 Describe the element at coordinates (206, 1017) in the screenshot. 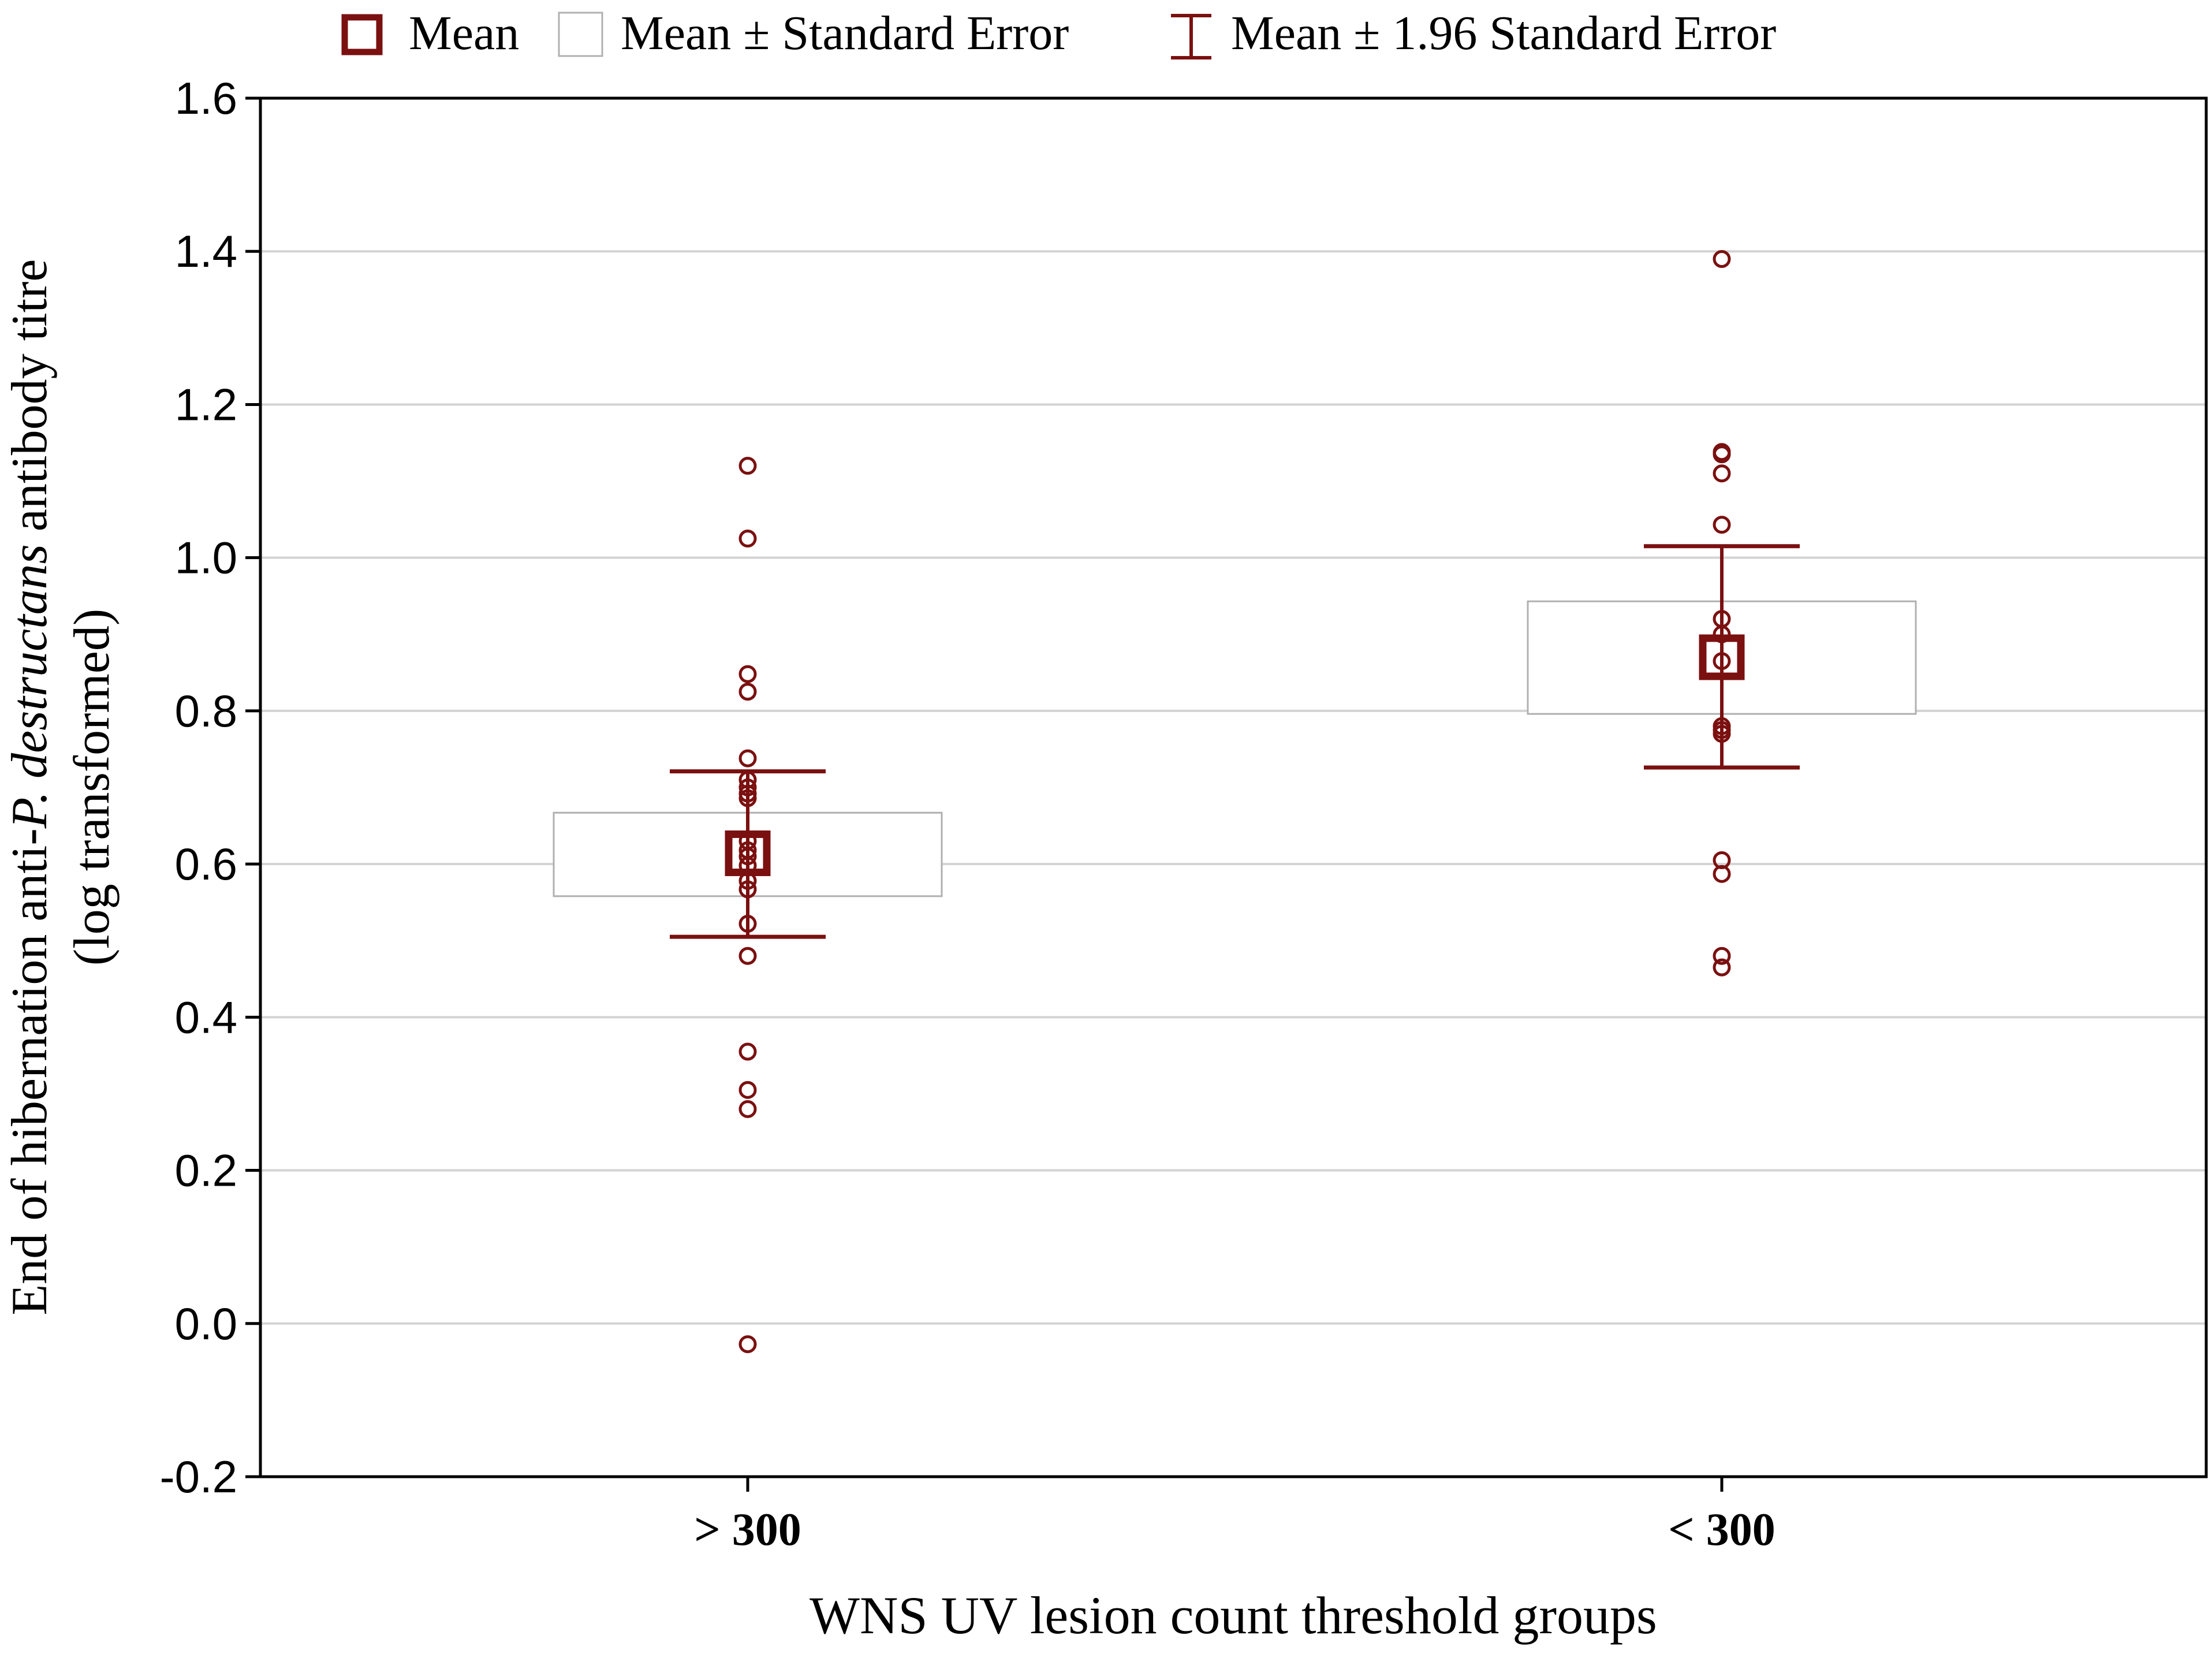

I see `y-tick-label: 0.4` at that location.